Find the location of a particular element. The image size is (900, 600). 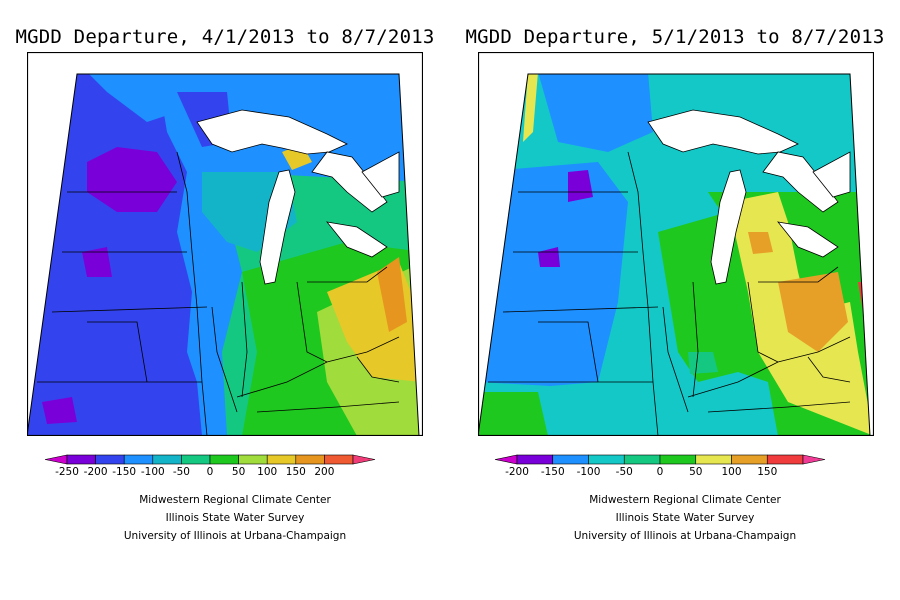

map-title: MGDD Departure, 4/1/2013 to 8/7/2013 is located at coordinates (225, 37).